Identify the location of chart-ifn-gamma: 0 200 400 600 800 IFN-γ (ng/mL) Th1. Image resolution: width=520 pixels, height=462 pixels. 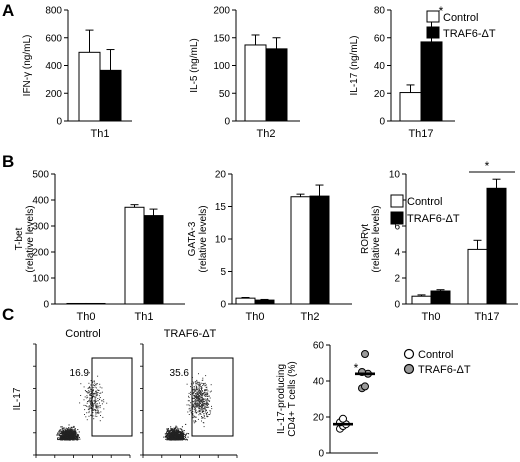
(77, 73).